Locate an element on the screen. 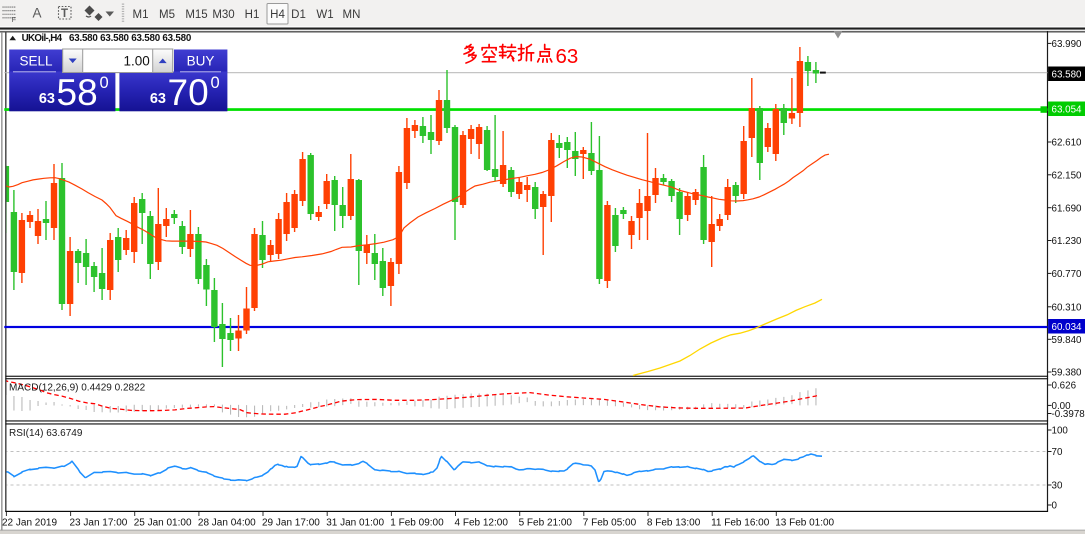 The width and height of the screenshot is (1085, 534). svg-text: 58 is located at coordinates (77, 92).